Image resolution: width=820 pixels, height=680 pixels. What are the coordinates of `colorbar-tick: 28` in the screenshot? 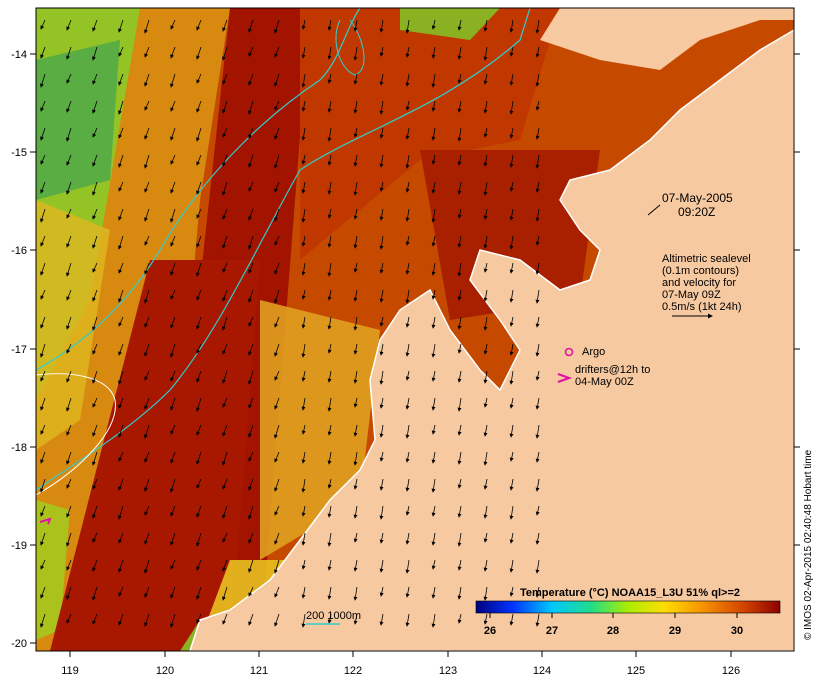 It's located at (613, 631).